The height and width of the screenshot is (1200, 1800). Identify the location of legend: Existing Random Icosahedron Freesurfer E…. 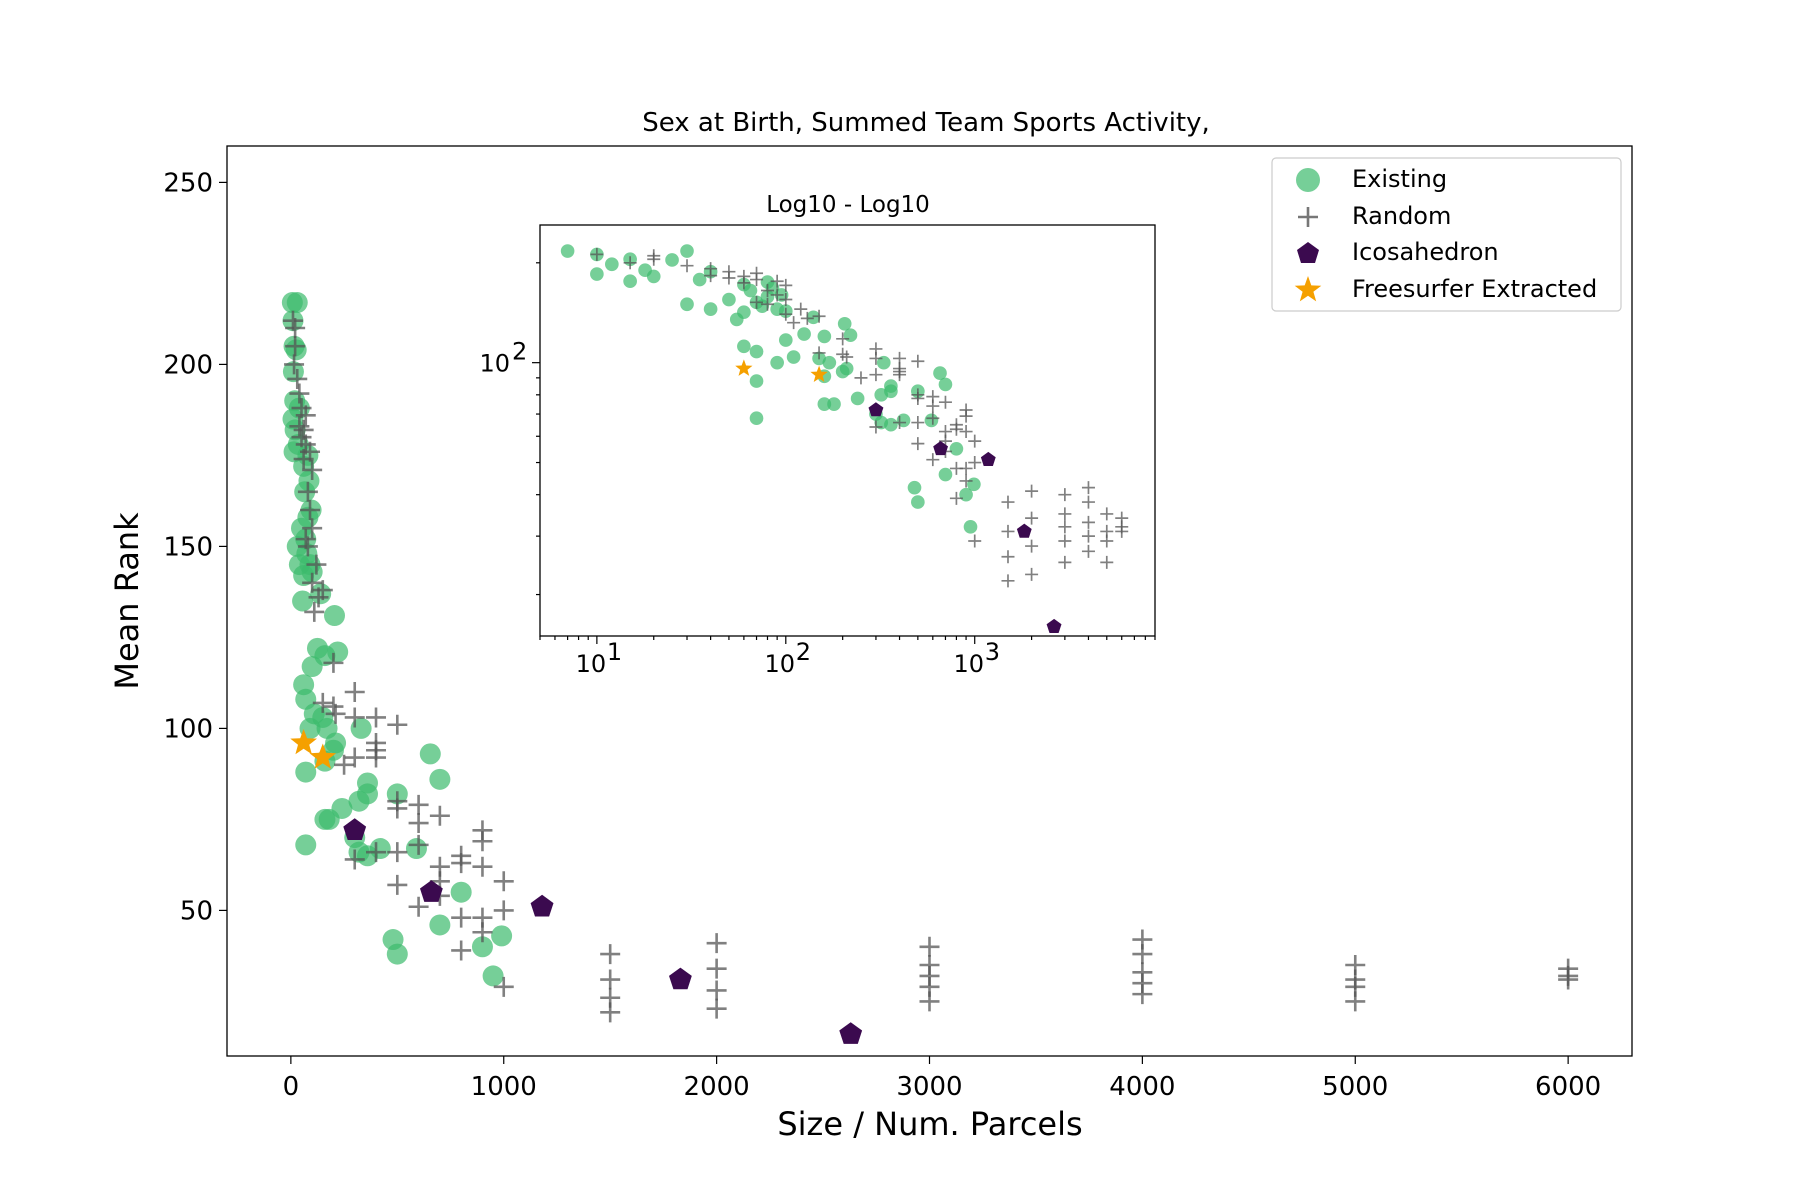
(1446, 234).